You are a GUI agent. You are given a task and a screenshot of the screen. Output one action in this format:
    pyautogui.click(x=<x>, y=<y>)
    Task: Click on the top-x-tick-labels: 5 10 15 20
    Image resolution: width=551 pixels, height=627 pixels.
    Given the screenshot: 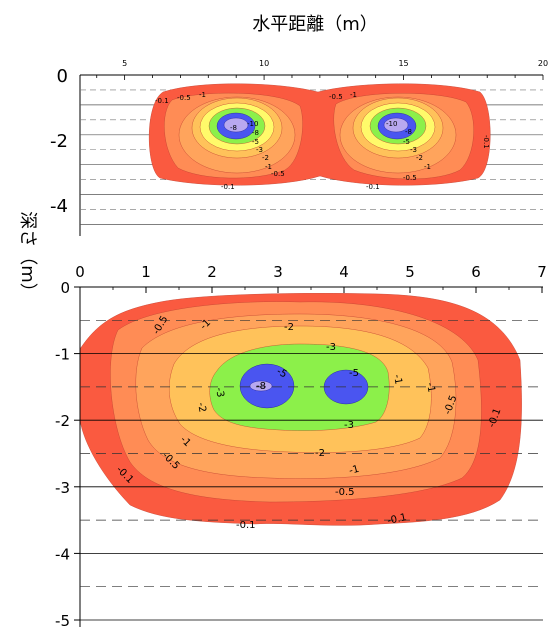 What is the action you would take?
    pyautogui.click(x=335, y=63)
    